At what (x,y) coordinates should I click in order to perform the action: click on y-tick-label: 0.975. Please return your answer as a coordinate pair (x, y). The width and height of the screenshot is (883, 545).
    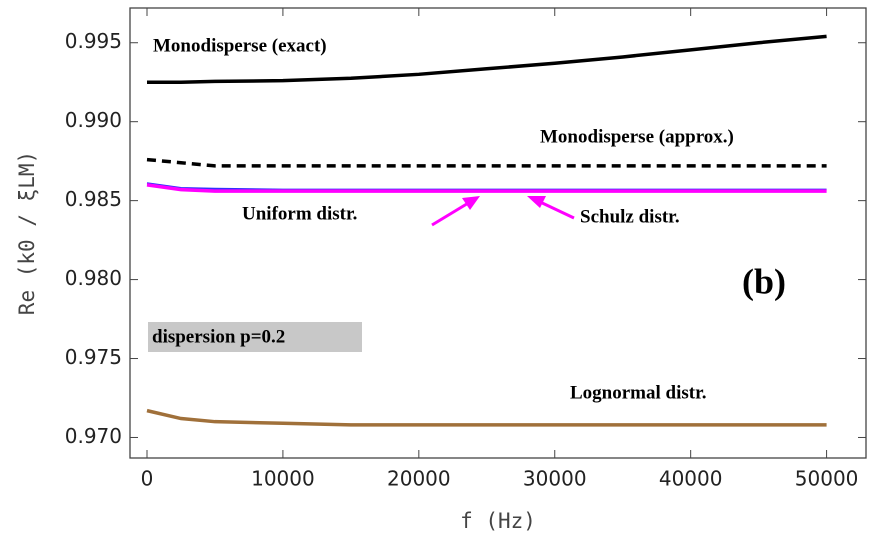
    Looking at the image, I should click on (93, 357).